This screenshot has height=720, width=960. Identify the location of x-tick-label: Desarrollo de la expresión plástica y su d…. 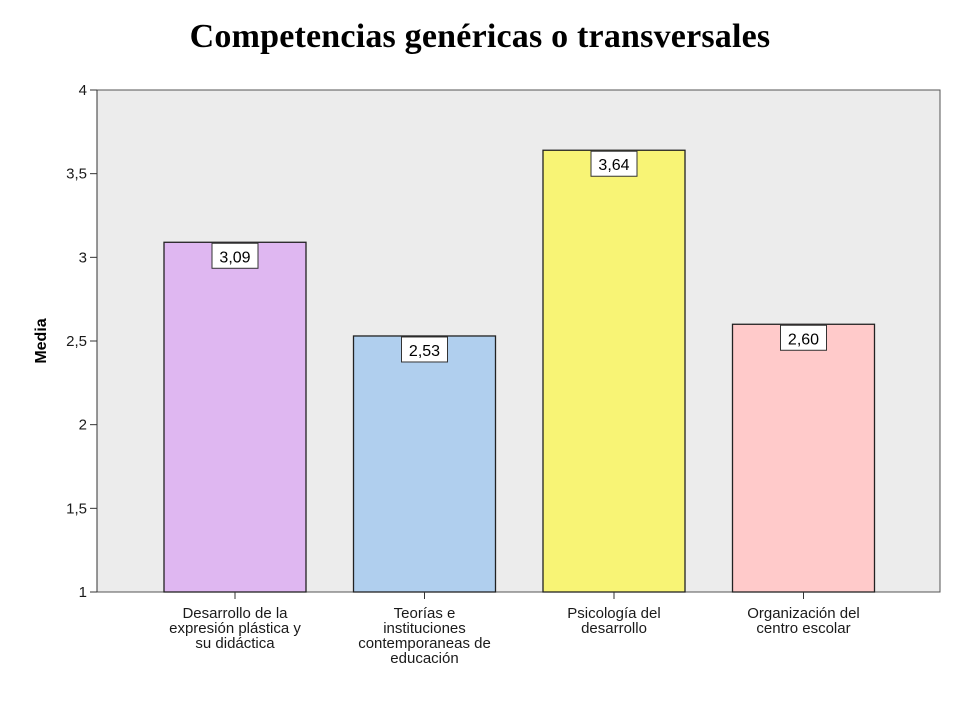
(235, 628).